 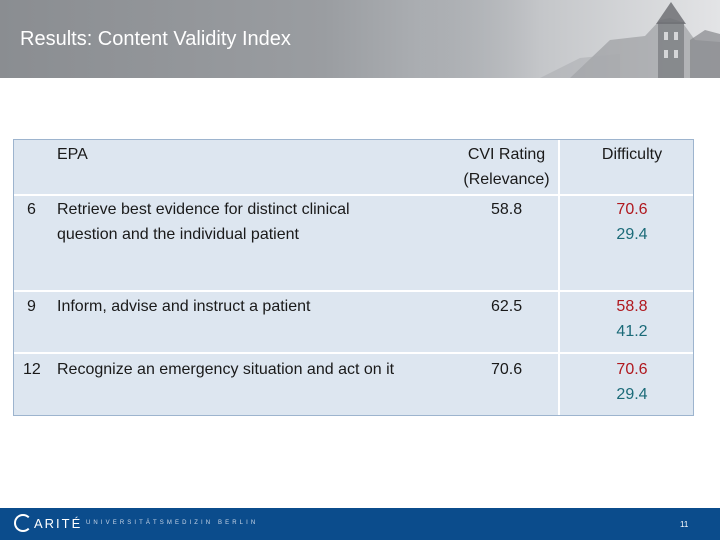 I want to click on institution-name: UNIVERSITÄTSMEDIZIN BERLIN, so click(x=172, y=523).